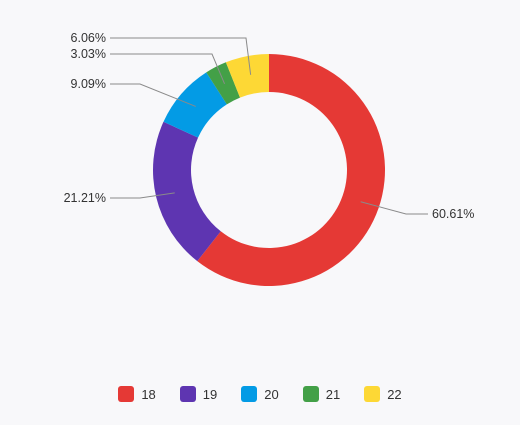 The width and height of the screenshot is (520, 425). Describe the element at coordinates (88, 54) in the screenshot. I see `data-label-21: 3.03%` at that location.